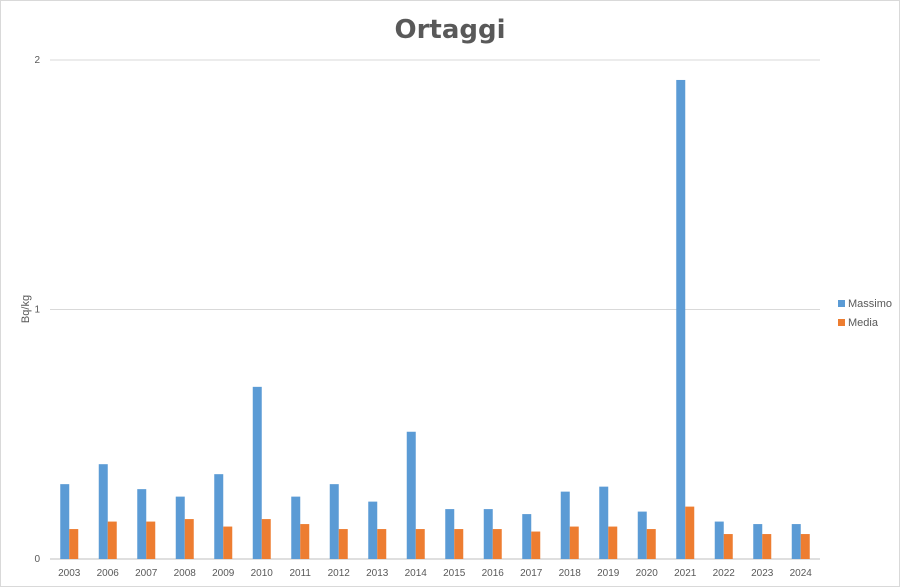 The height and width of the screenshot is (587, 900). I want to click on bar-media-2016, so click(497, 544).